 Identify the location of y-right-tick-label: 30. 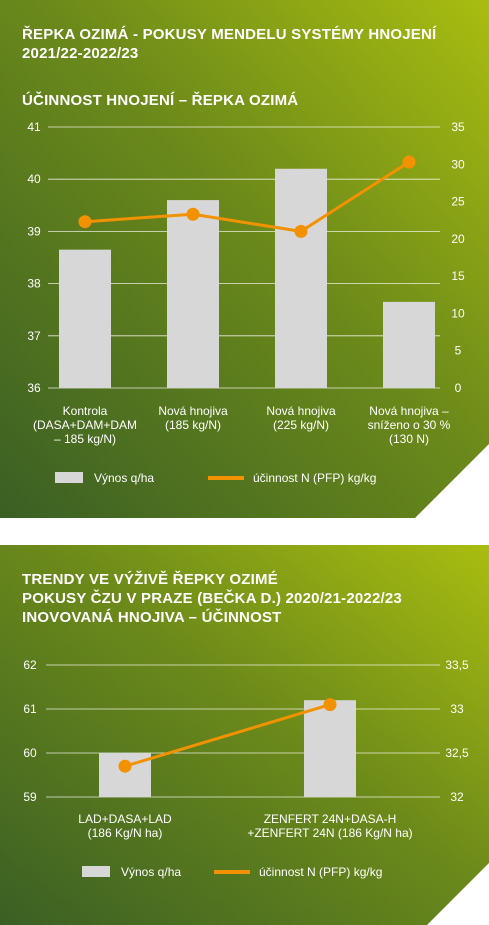
(458, 164).